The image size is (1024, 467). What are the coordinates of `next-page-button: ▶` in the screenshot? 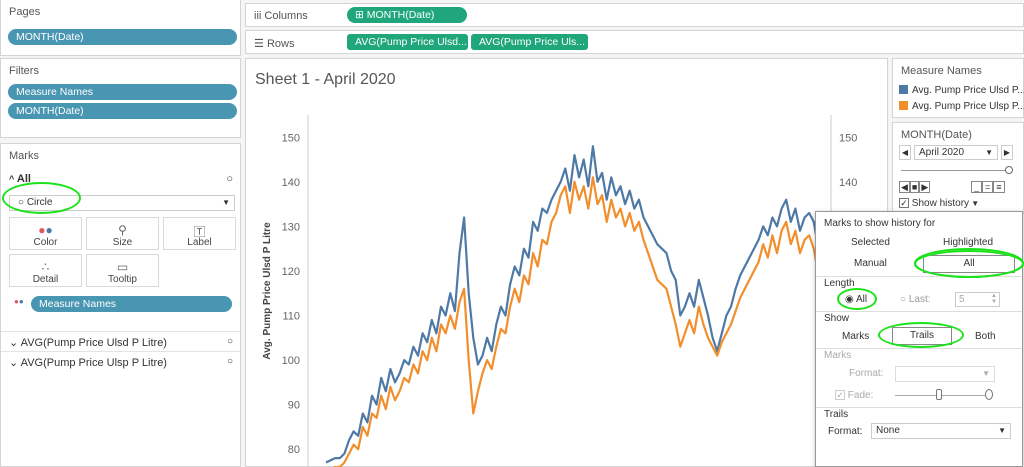 It's located at (1007, 152).